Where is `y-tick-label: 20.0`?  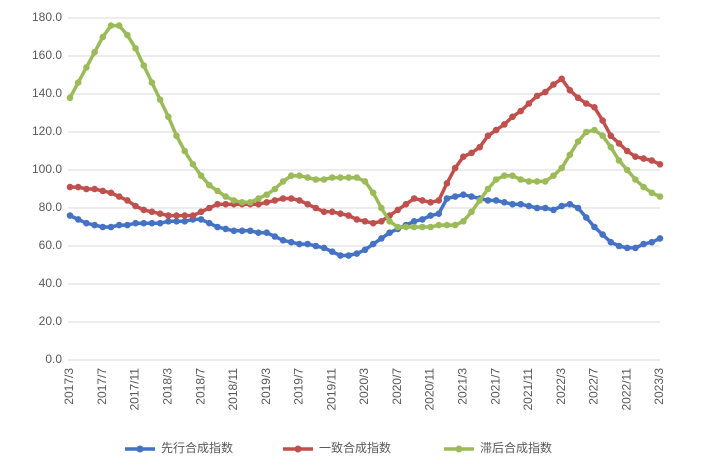
y-tick-label: 20.0 is located at coordinates (51, 321).